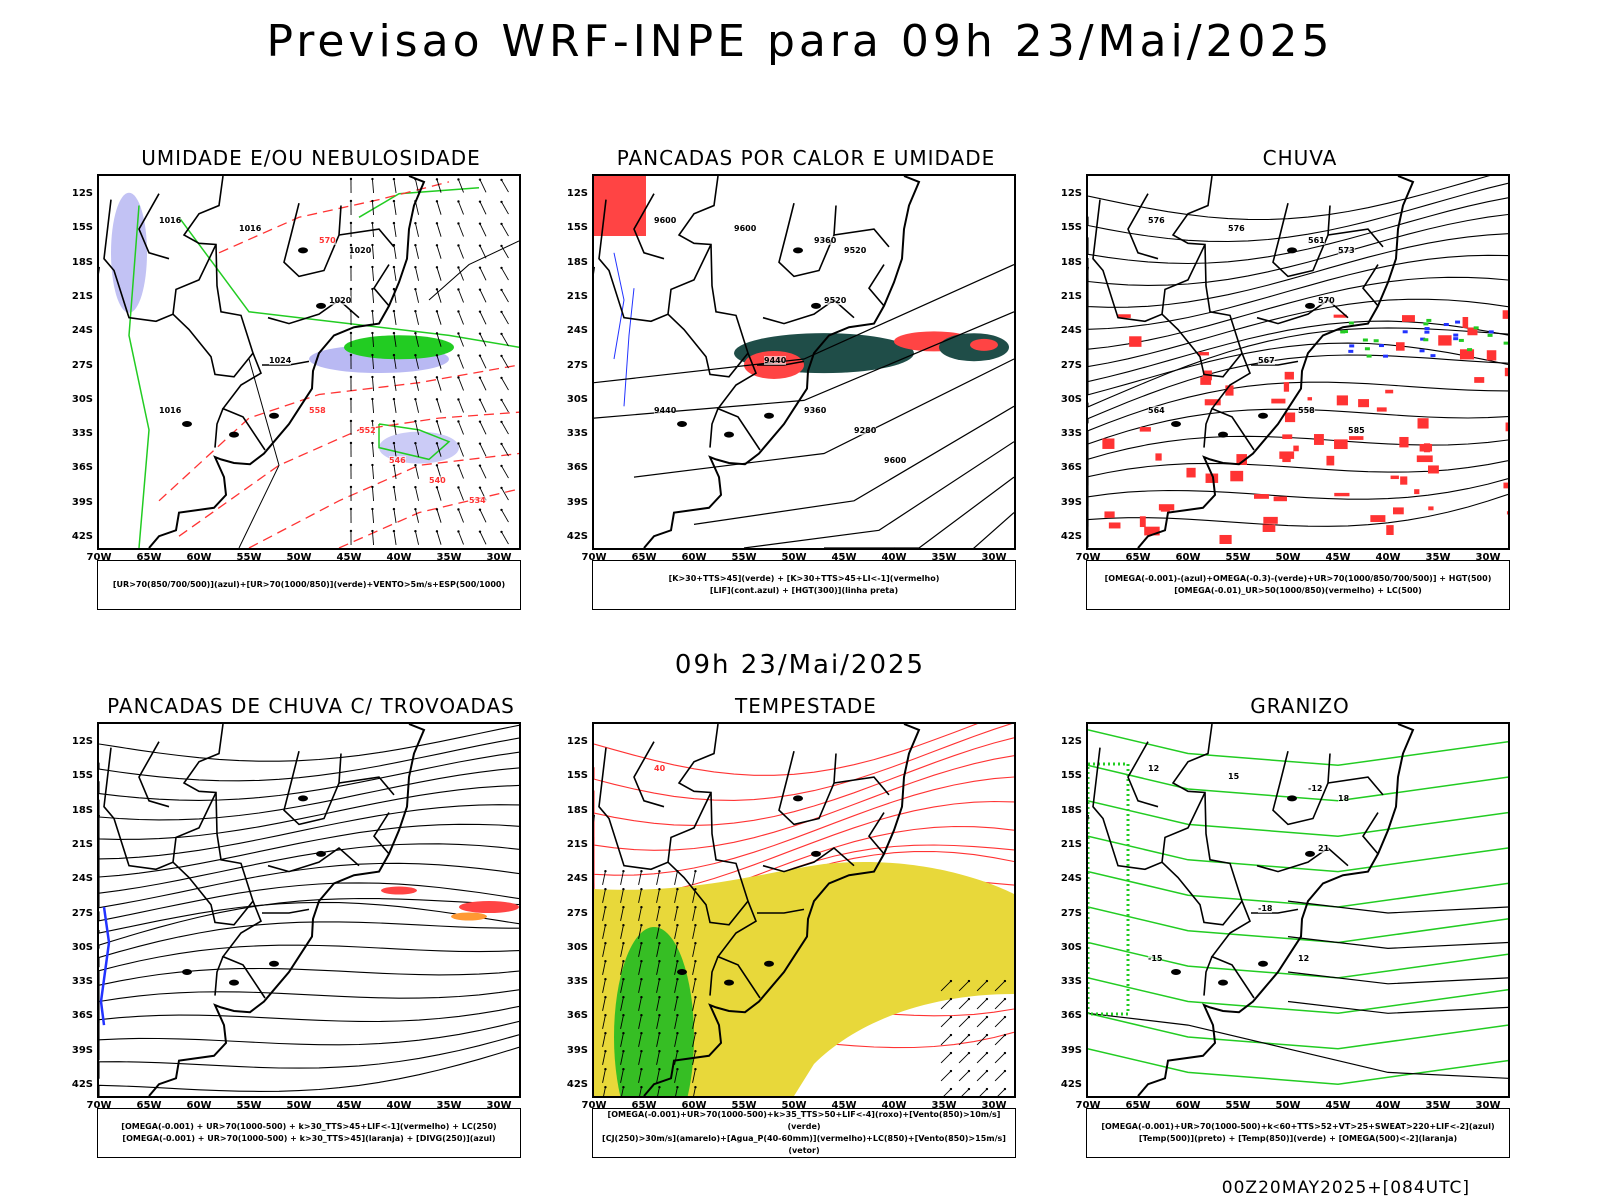  Describe the element at coordinates (1156, 410) in the screenshot. I see `contour-label: 564` at that location.